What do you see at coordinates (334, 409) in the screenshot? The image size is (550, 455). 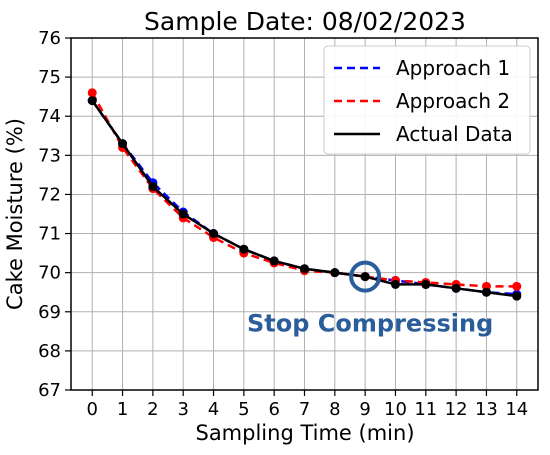 I see `x-tick-label: 8` at bounding box center [334, 409].